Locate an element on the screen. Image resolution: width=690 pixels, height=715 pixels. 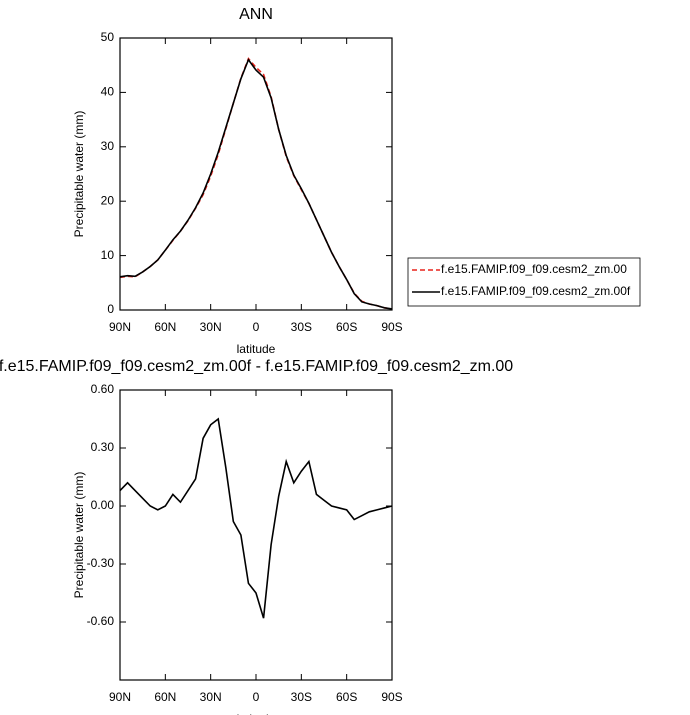
legend-label: f.e15.FAMIP.f09_f09.cesm2_zm.00f is located at coordinates (536, 291).